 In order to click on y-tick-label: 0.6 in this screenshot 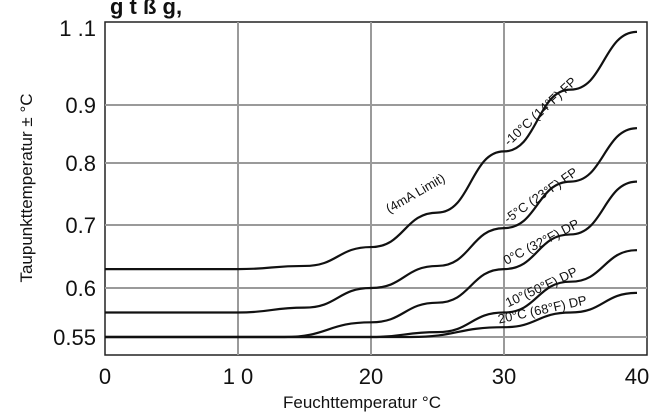, I will do `click(80, 288)`.